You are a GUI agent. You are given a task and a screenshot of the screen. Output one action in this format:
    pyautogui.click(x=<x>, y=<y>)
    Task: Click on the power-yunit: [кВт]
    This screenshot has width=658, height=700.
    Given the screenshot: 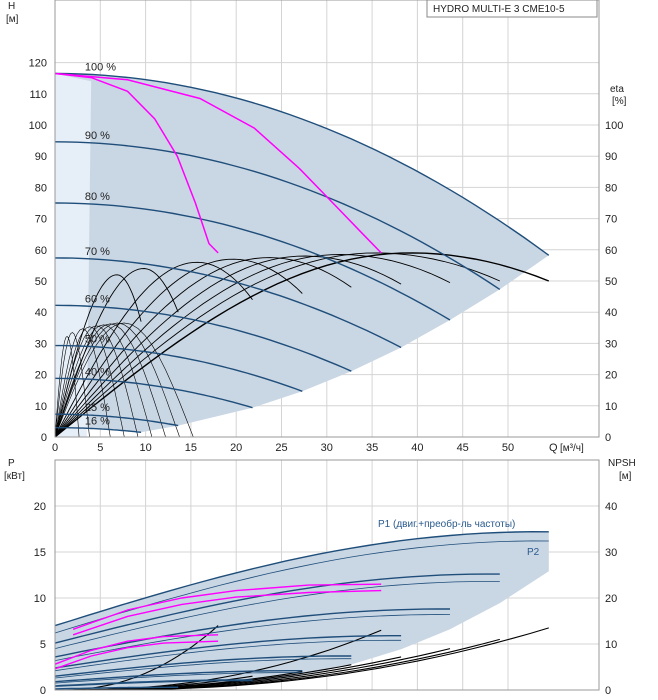 What is the action you would take?
    pyautogui.click(x=14, y=476)
    